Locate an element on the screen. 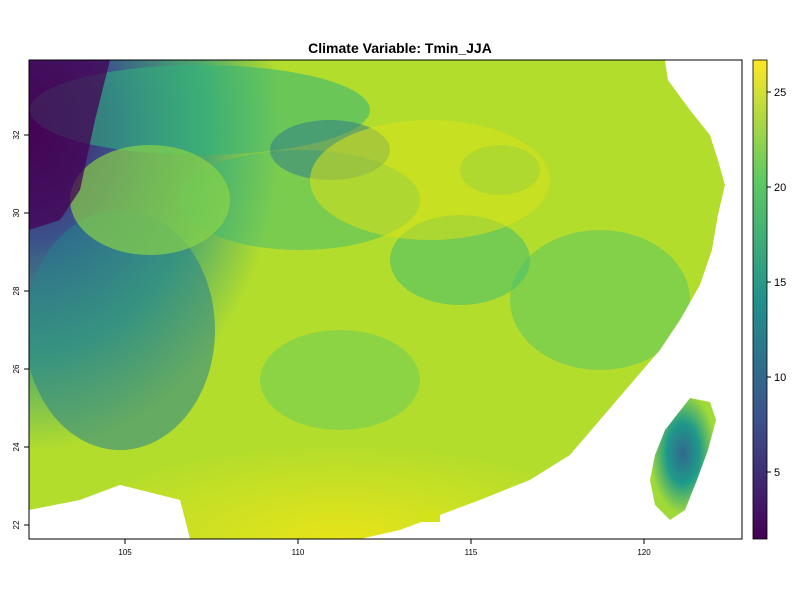 Image resolution: width=800 pixels, height=600 pixels. y-tick-label: 32 is located at coordinates (16, 134).